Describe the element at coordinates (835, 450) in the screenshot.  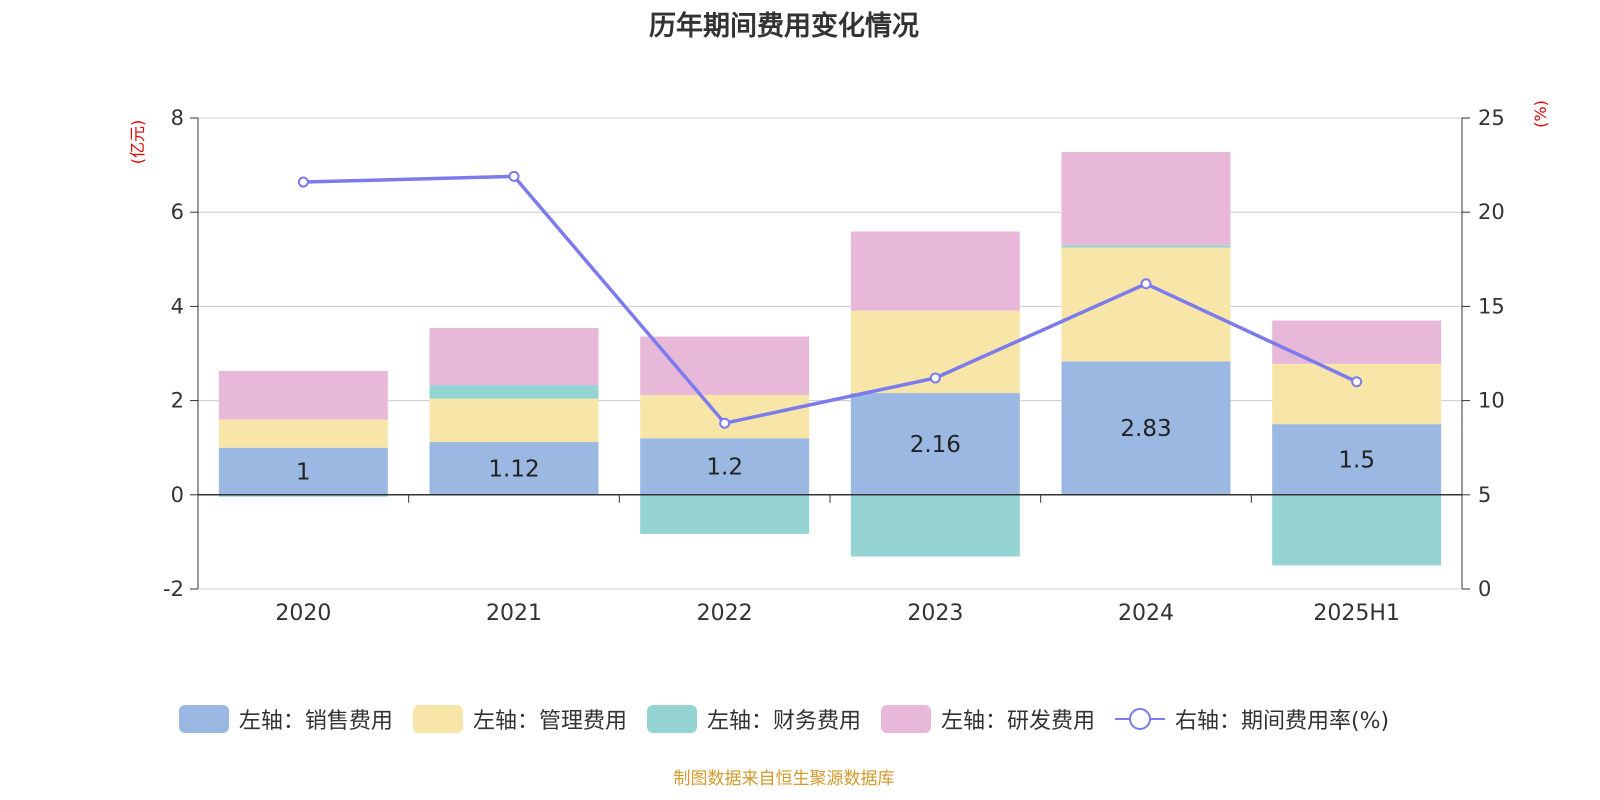
I see `data-label-layer: 1 1.12 1.2 2.16 2.83 1.5` at that location.